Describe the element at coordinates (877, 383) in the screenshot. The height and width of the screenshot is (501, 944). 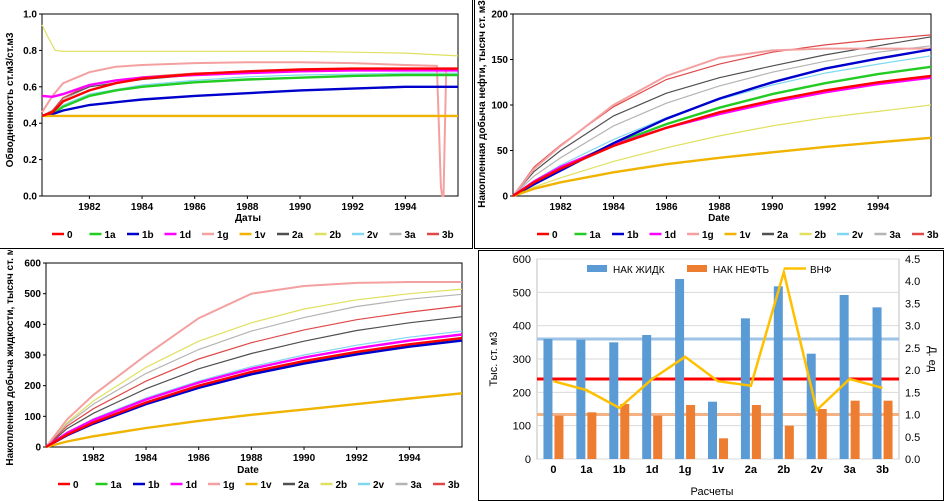
I see `bar-liquid-3b` at that location.